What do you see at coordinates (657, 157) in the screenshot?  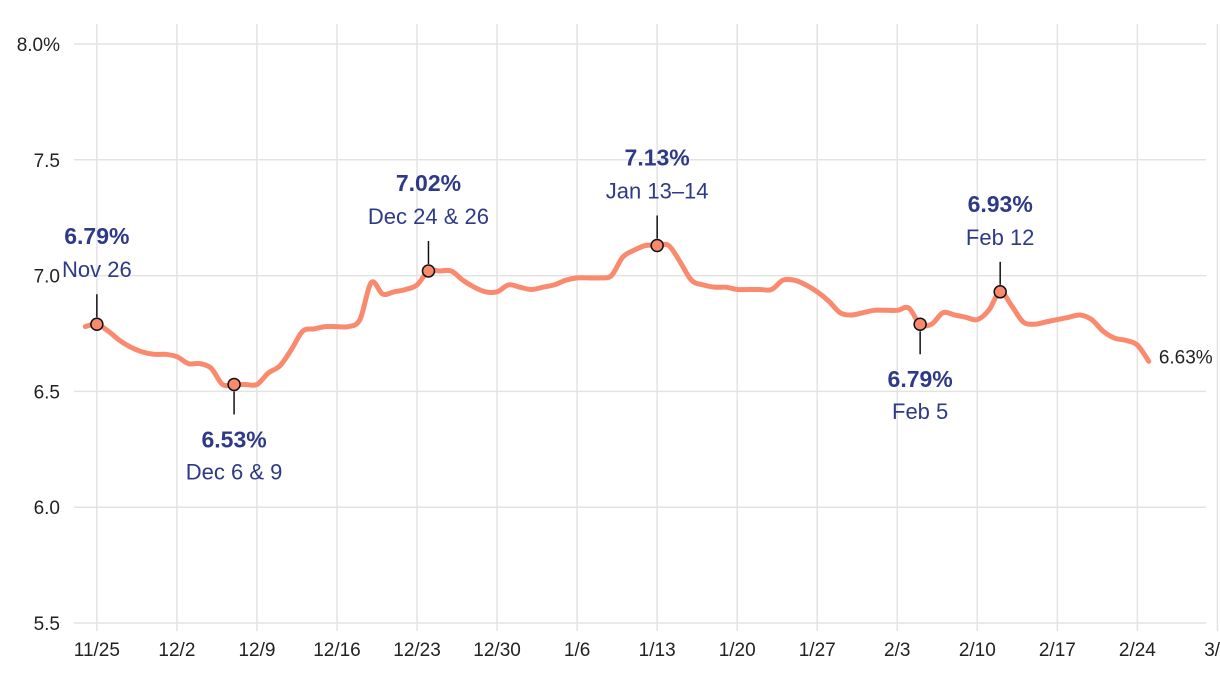 I see `annotation-value: 7.13%` at bounding box center [657, 157].